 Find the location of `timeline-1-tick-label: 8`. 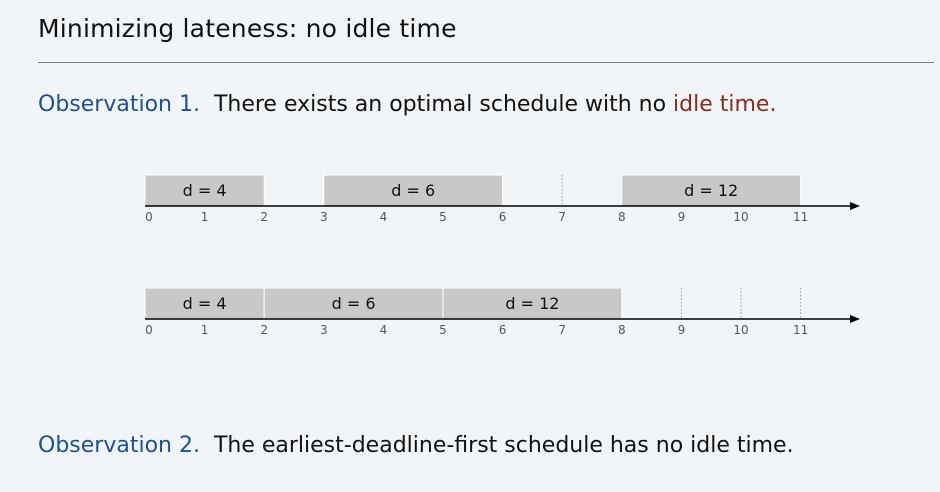

timeline-1-tick-label: 8 is located at coordinates (622, 217).